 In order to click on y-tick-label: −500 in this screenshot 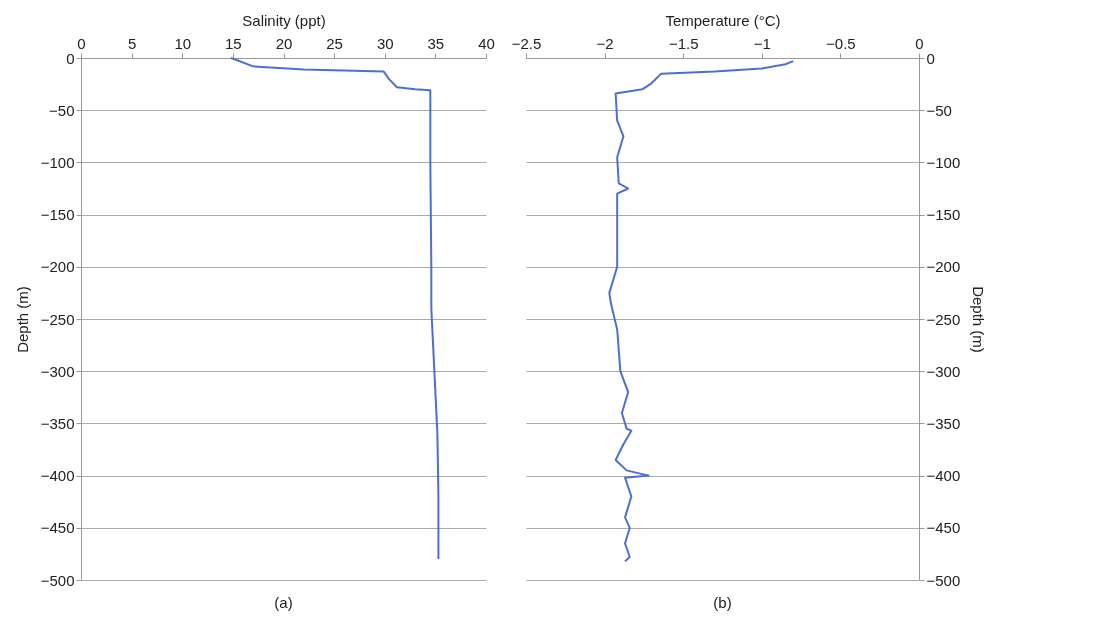, I will do `click(57, 580)`.